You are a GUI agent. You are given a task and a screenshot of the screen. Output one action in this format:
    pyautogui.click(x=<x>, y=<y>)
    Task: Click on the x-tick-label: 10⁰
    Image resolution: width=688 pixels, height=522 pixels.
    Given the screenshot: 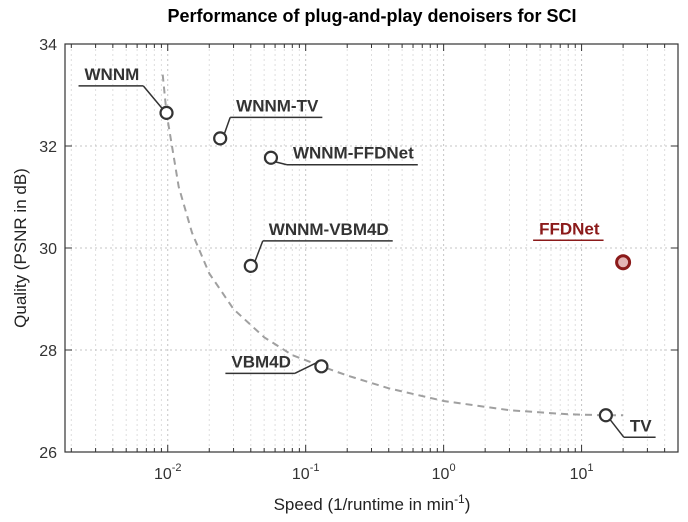 What is the action you would take?
    pyautogui.click(x=444, y=472)
    